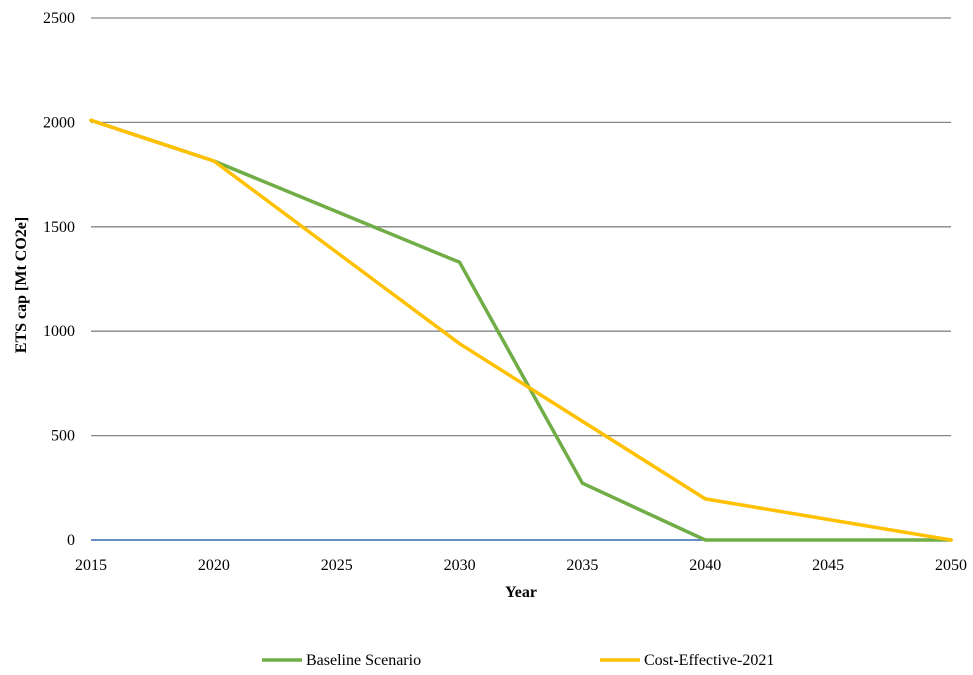 This screenshot has height=675, width=973. What do you see at coordinates (709, 660) in the screenshot?
I see `legend-label: Cost-Effective-2021` at bounding box center [709, 660].